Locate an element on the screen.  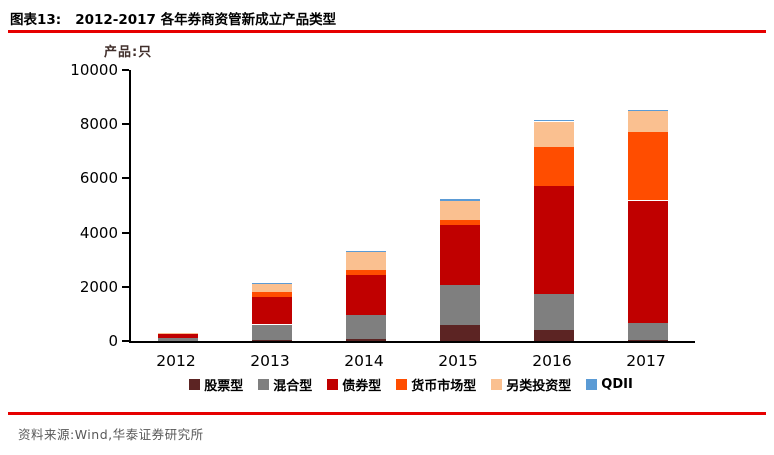
legend: 股票型 混合型 债券型 货币市场型 另类投资型 QDII is located at coordinates (411, 384).